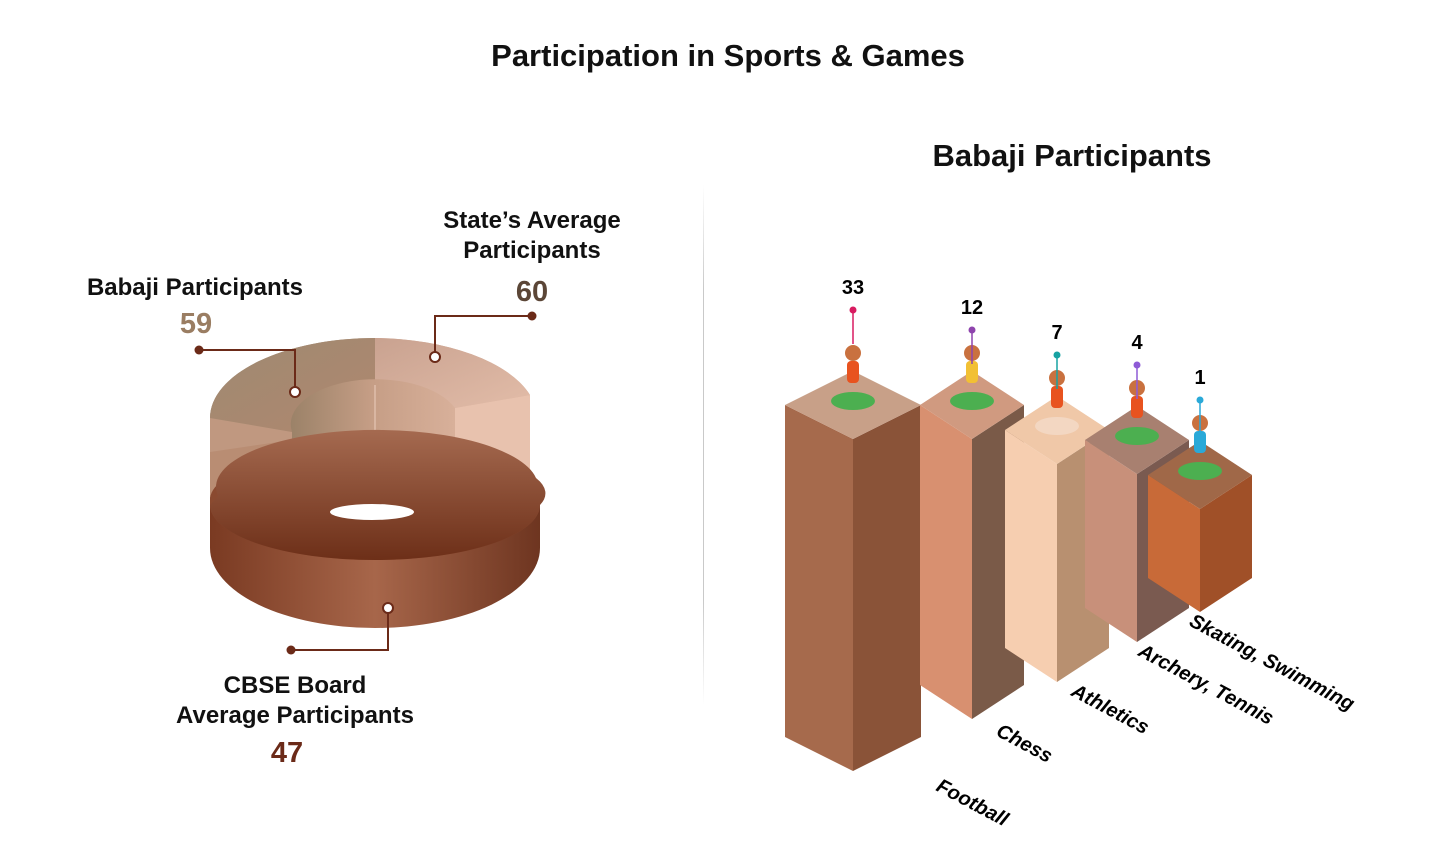  I want to click on cbse-label: CBSE Board Average Participants, so click(295, 701).